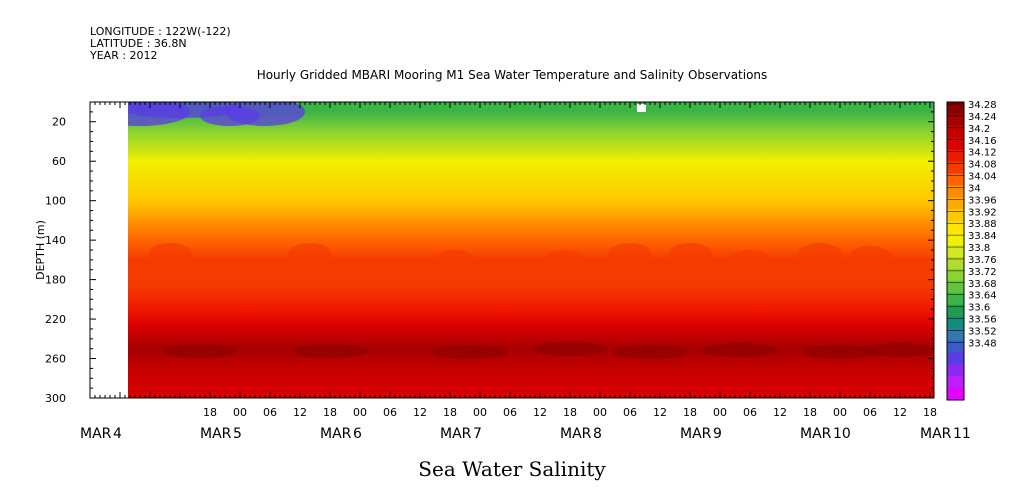 Image resolution: width=1009 pixels, height=504 pixels. What do you see at coordinates (123, 55) in the screenshot?
I see `header-year: YEAR : 2012` at bounding box center [123, 55].